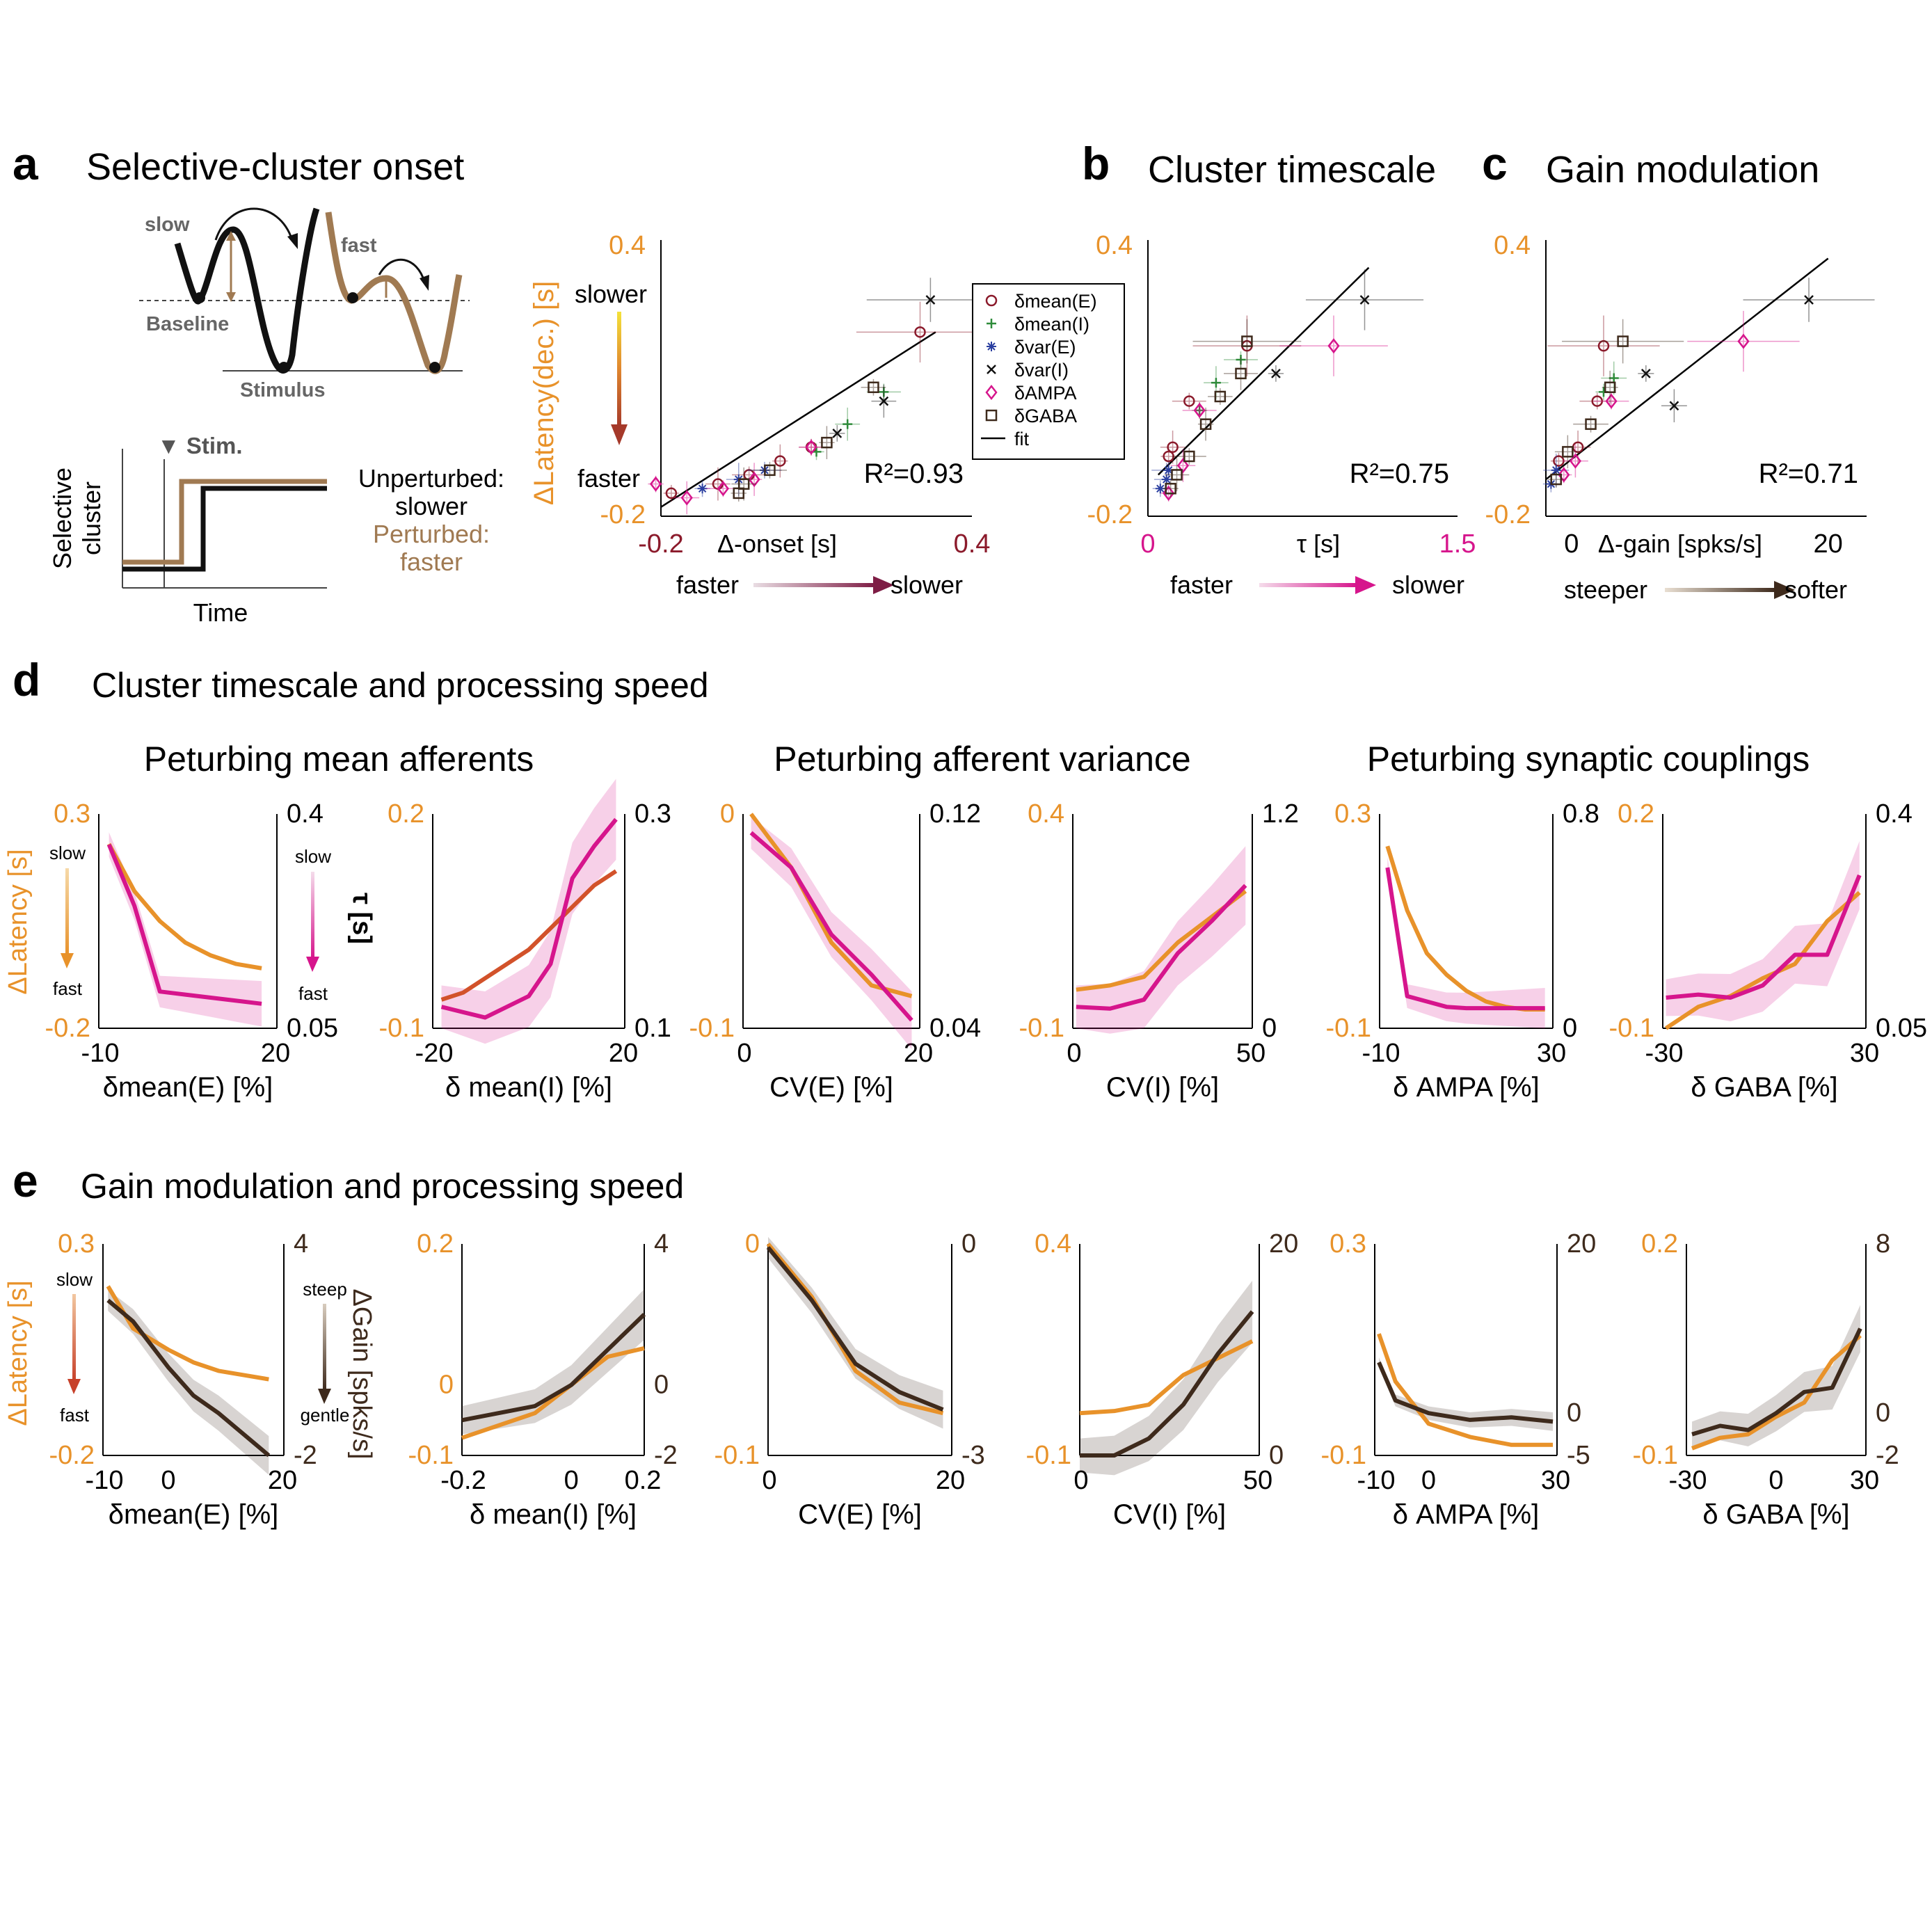 The image size is (1932, 1932). I want to click on left-tick-label: -0.2, so click(67, 1028).